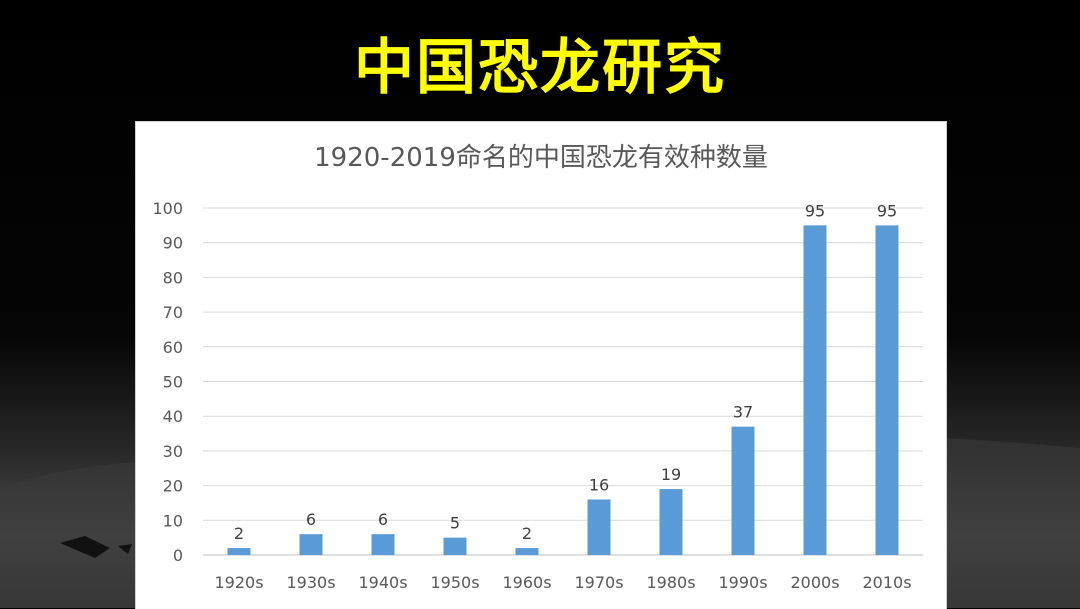 The width and height of the screenshot is (1080, 609). I want to click on y-tick-label: 80, so click(173, 277).